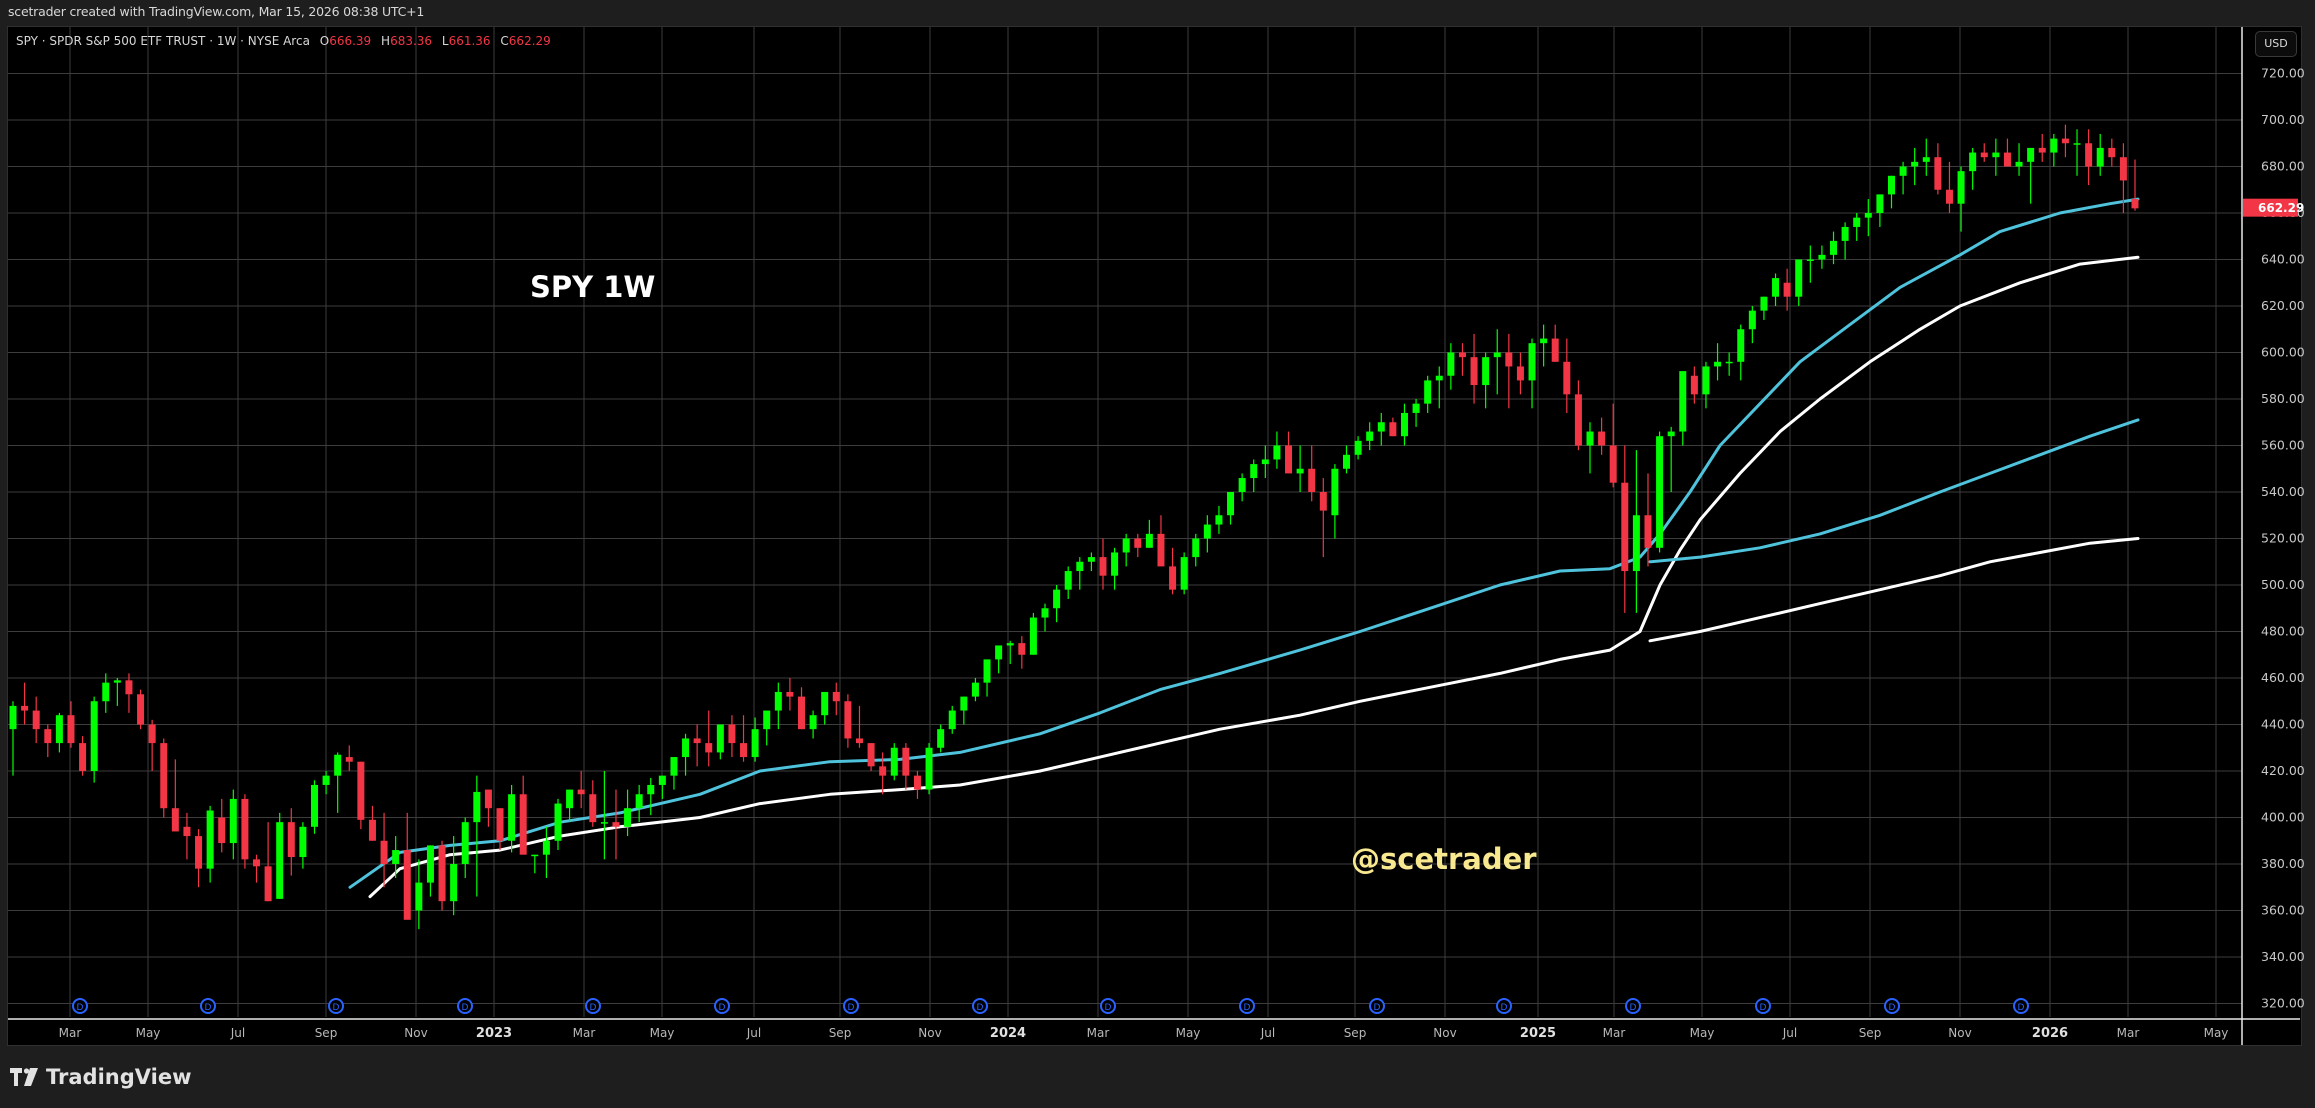  I want to click on price-tick-label: 340.00, so click(2283, 956).